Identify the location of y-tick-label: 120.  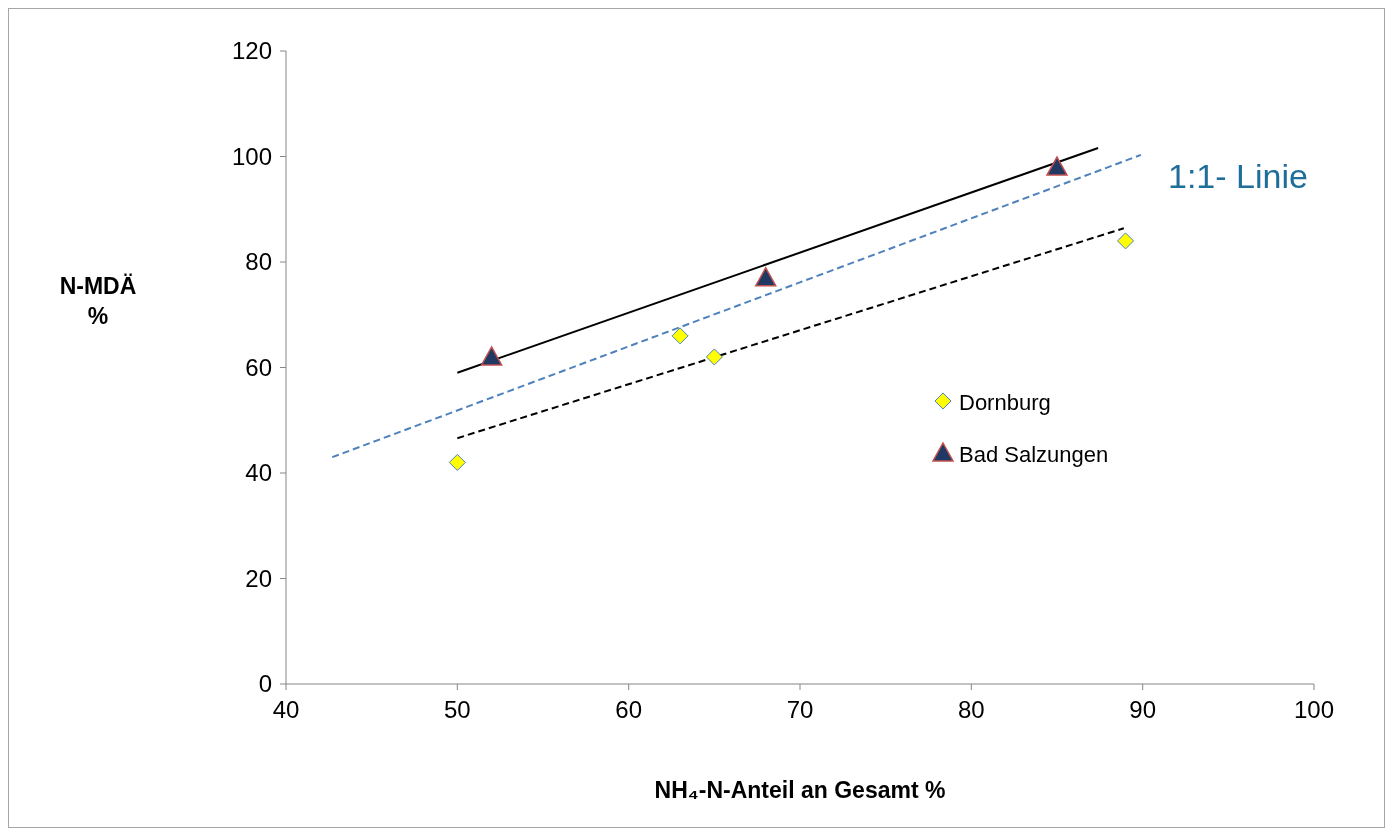
(251, 50).